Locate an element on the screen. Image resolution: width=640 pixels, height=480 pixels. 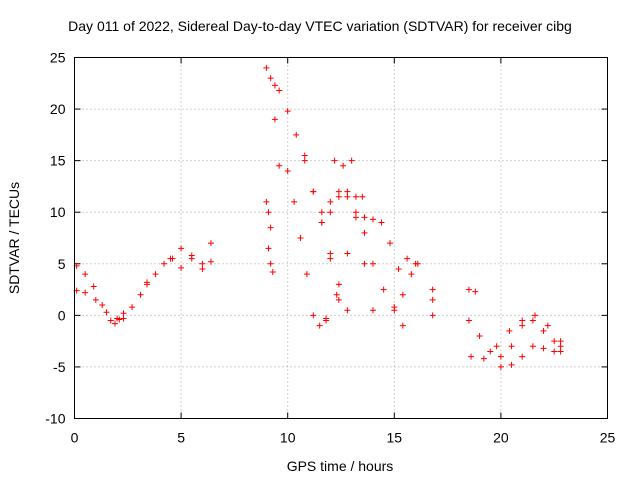
x-tick-label: 20 is located at coordinates (501, 438).